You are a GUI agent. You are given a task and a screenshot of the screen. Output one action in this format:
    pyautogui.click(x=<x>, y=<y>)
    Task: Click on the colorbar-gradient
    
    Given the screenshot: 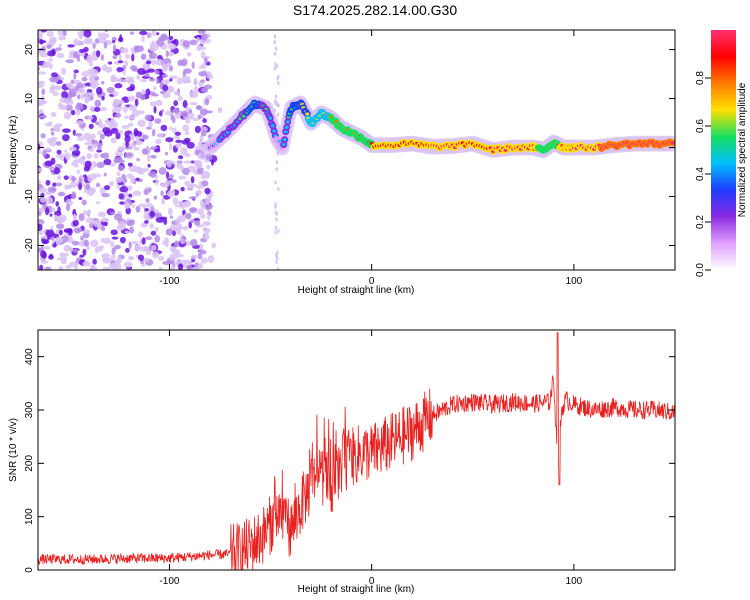 What is the action you would take?
    pyautogui.click(x=723, y=150)
    